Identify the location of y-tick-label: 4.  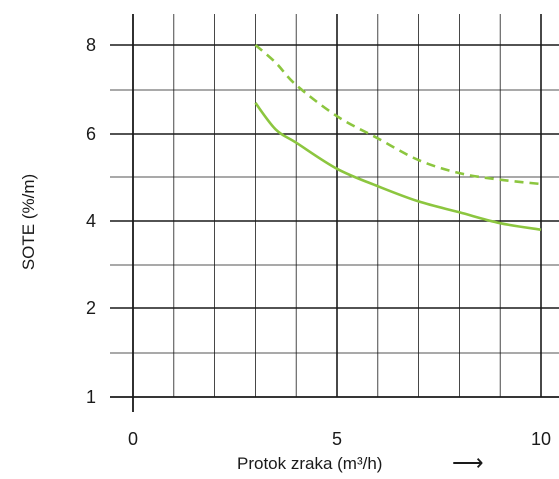
(91, 221).